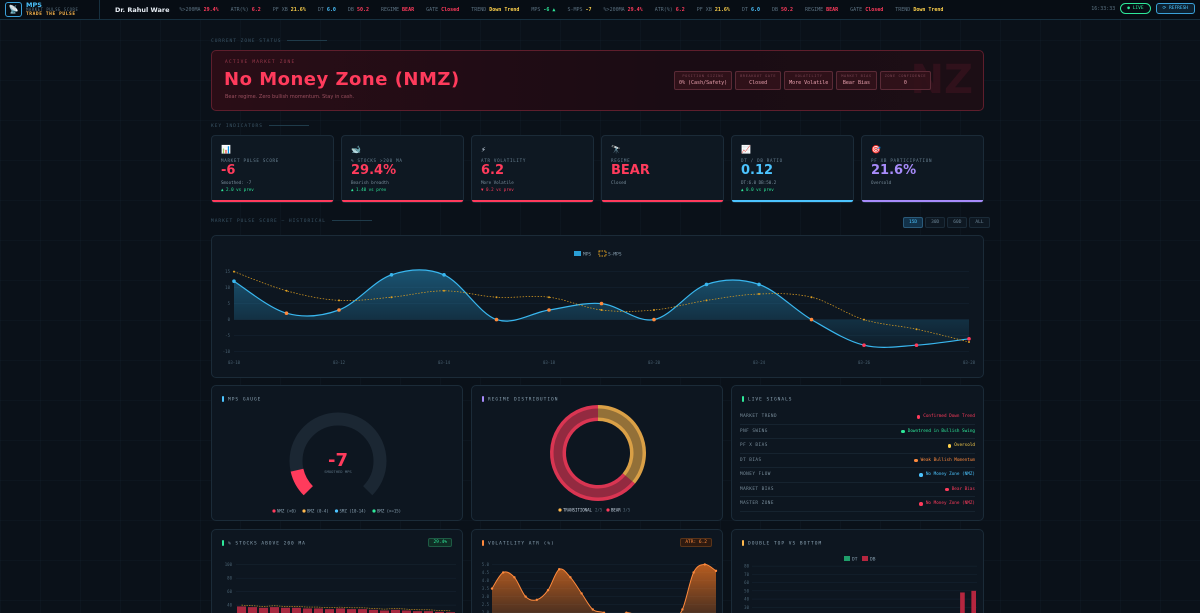 The width and height of the screenshot is (1200, 613). Describe the element at coordinates (630, 170) in the screenshot. I see `kpi-value: BEAR` at that location.